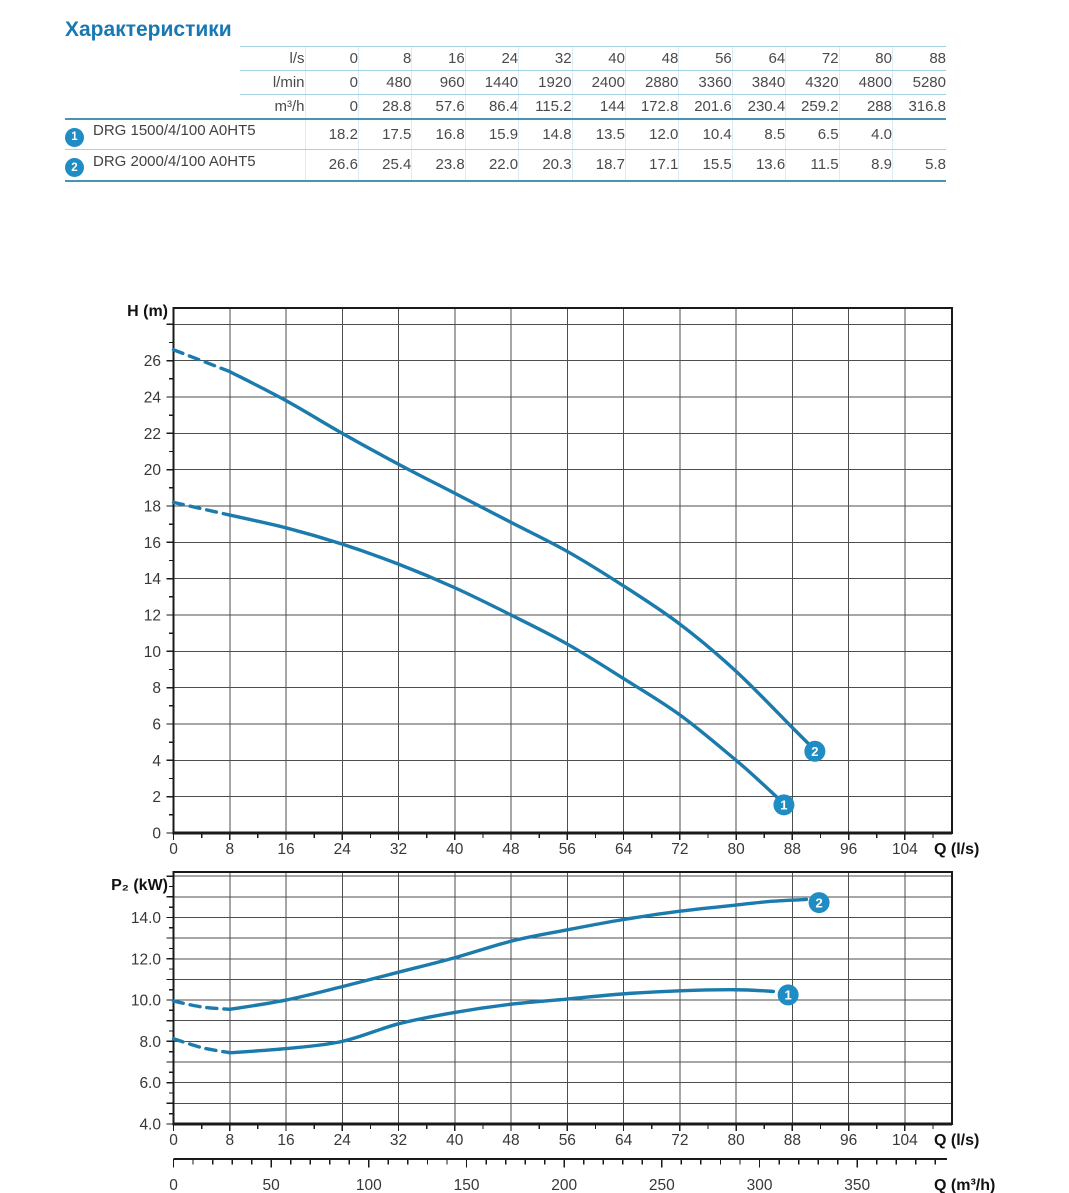 The image size is (1069, 1193). I want to click on head-value: 22.0, so click(491, 165).